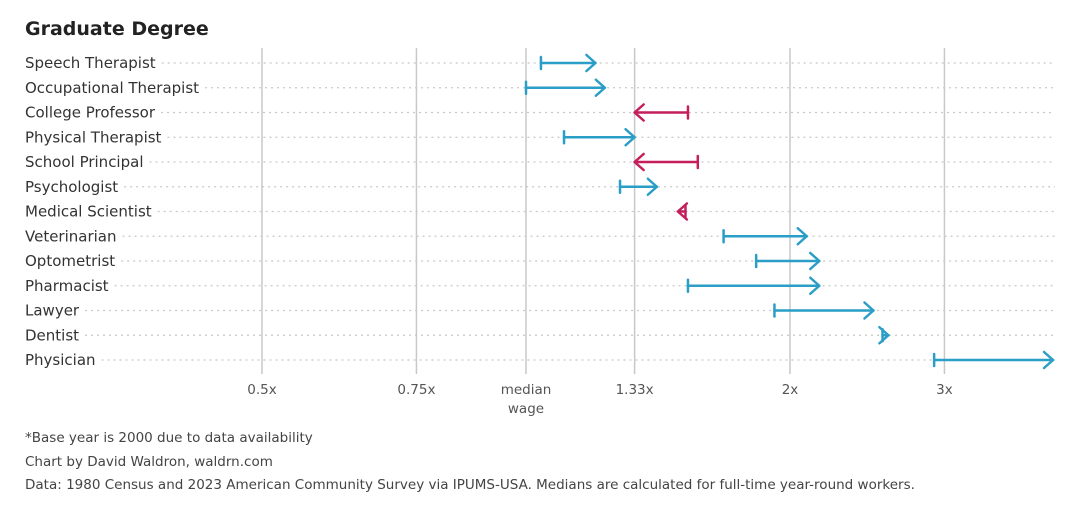 The image size is (1080, 517). What do you see at coordinates (90, 63) in the screenshot?
I see `row-label: Speech Therapist` at bounding box center [90, 63].